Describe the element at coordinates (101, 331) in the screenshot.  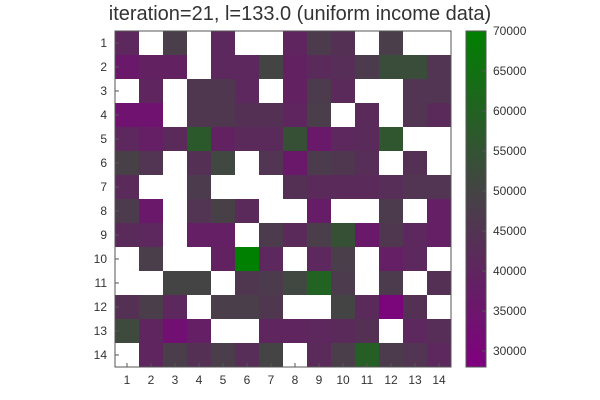
I see `y-tick-label: 13` at that location.